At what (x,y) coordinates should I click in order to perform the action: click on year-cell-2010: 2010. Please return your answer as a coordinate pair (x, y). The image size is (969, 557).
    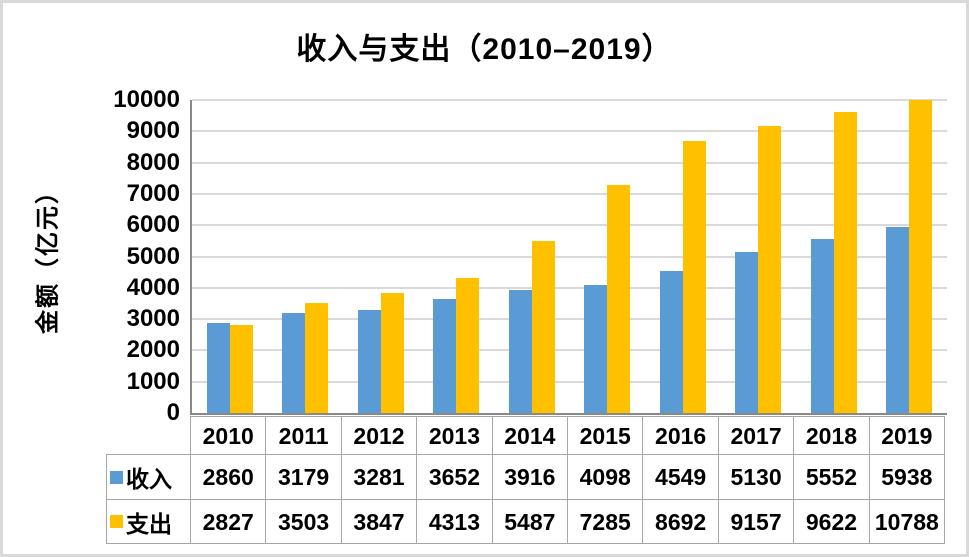
    Looking at the image, I should click on (228, 435).